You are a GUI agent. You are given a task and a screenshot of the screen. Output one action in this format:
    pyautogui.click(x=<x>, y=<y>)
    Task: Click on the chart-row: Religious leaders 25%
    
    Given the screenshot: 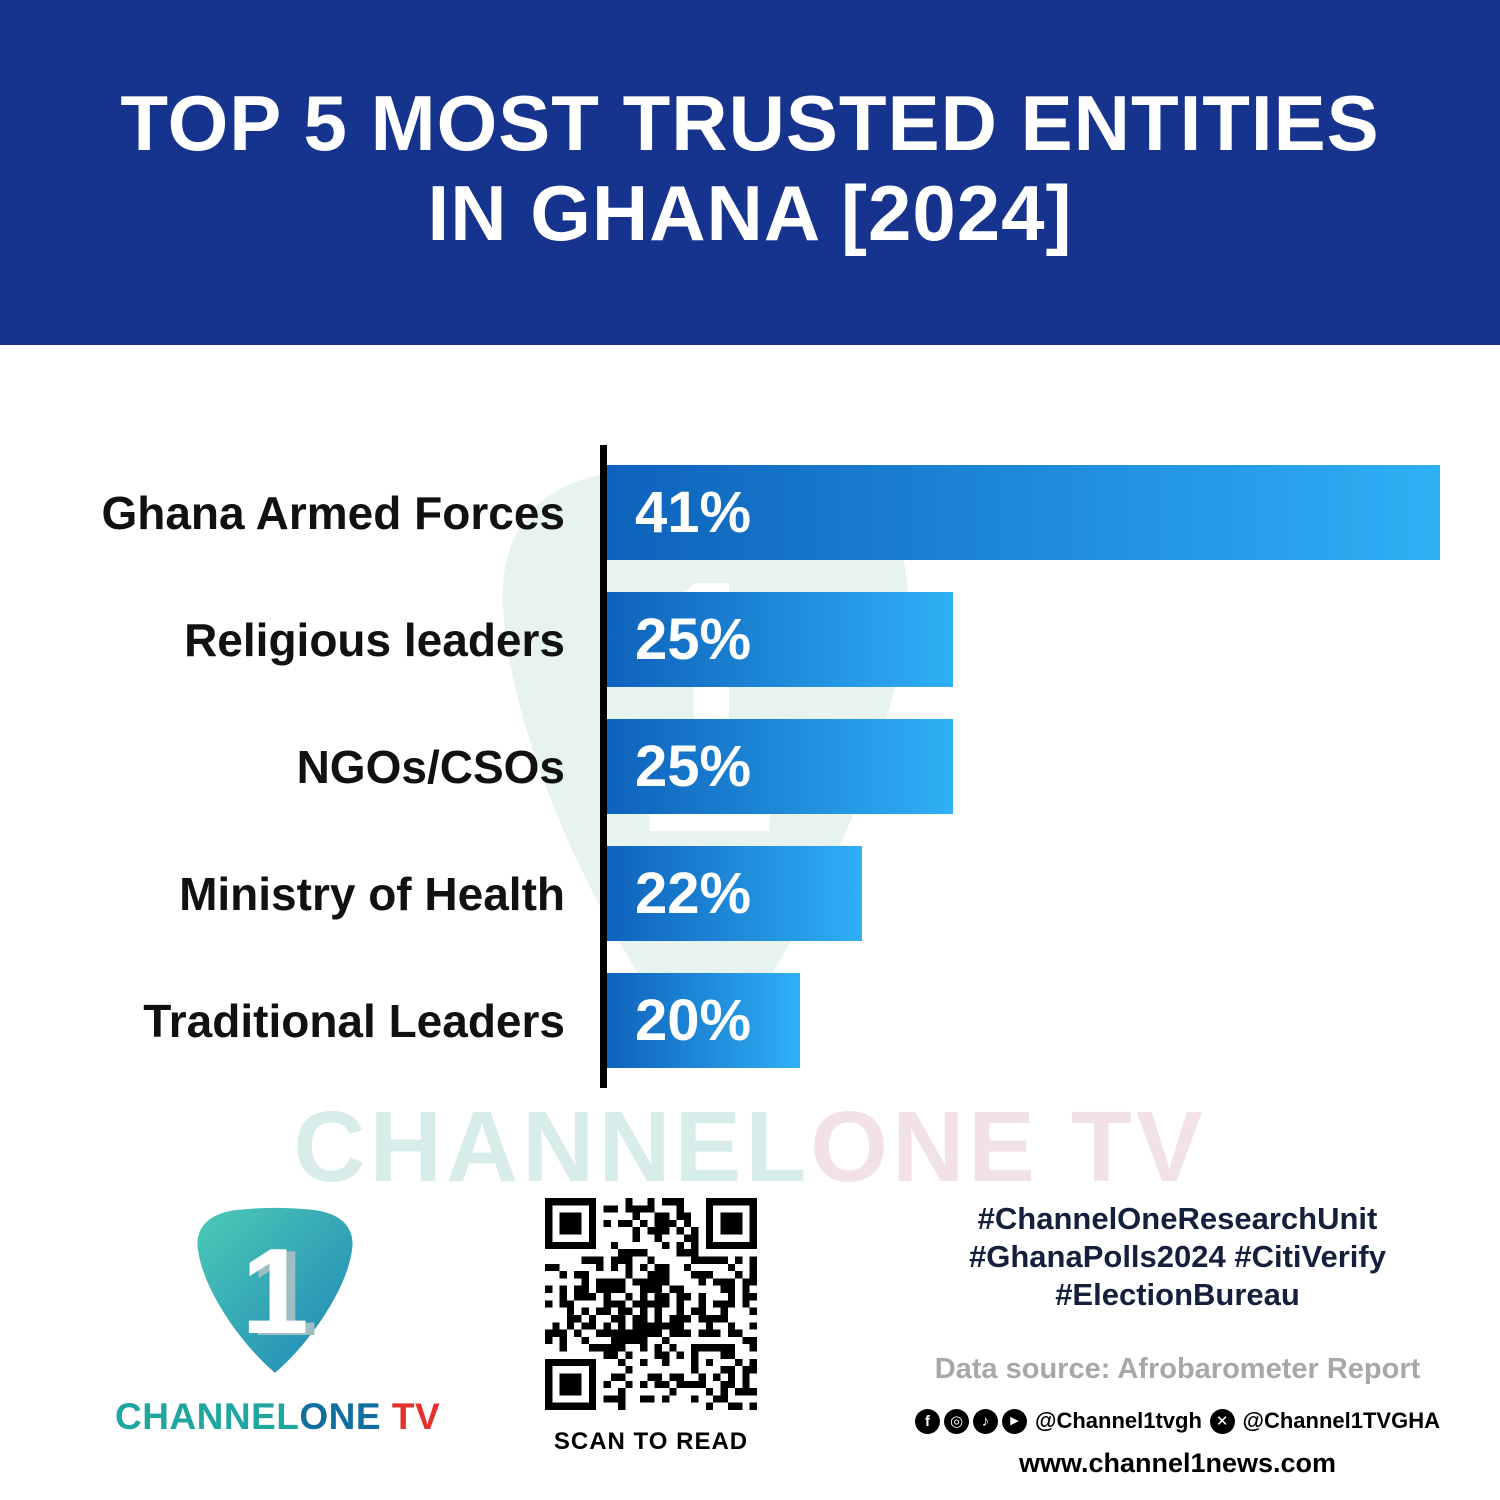 What is the action you would take?
    pyautogui.click(x=750, y=639)
    